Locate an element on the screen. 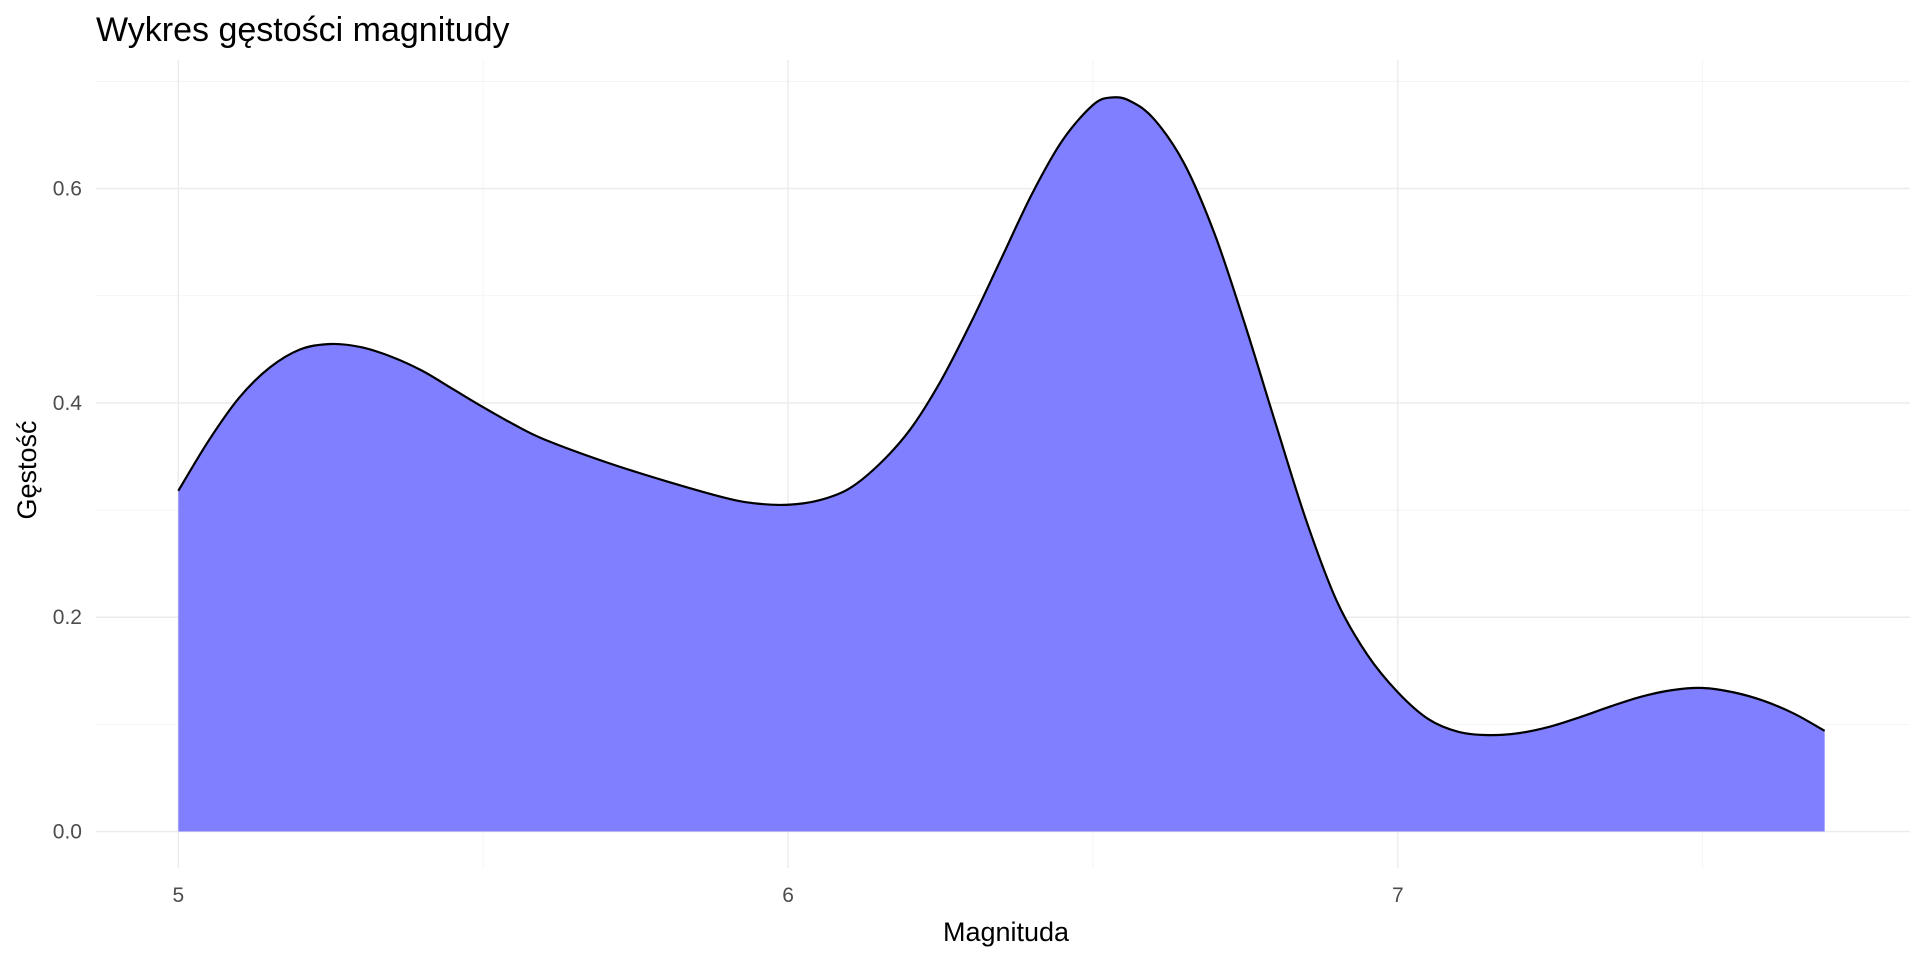 The width and height of the screenshot is (1920, 960). y-tick-label: 0.2 is located at coordinates (67, 617).